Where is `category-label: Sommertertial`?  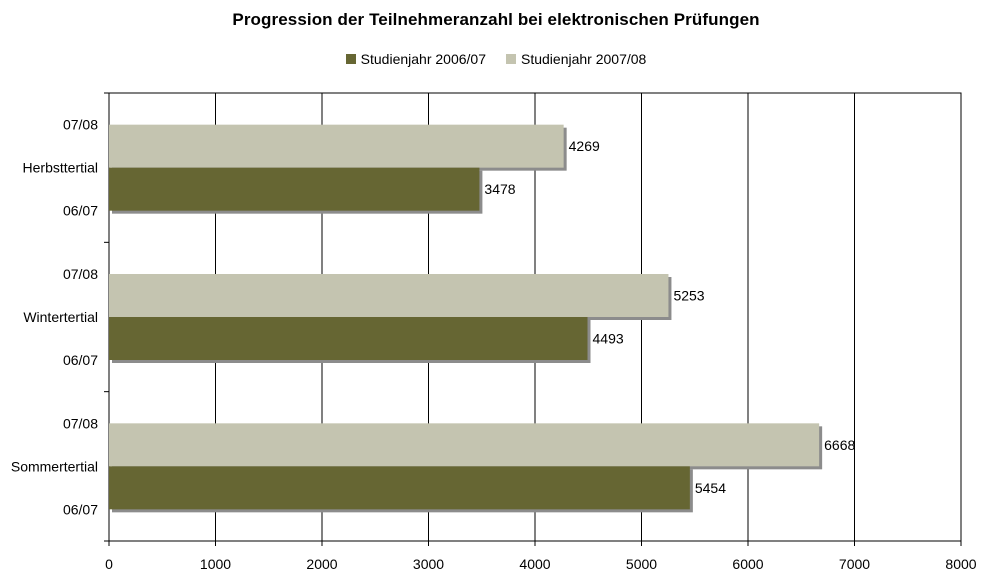
category-label: Sommertertial is located at coordinates (54, 466).